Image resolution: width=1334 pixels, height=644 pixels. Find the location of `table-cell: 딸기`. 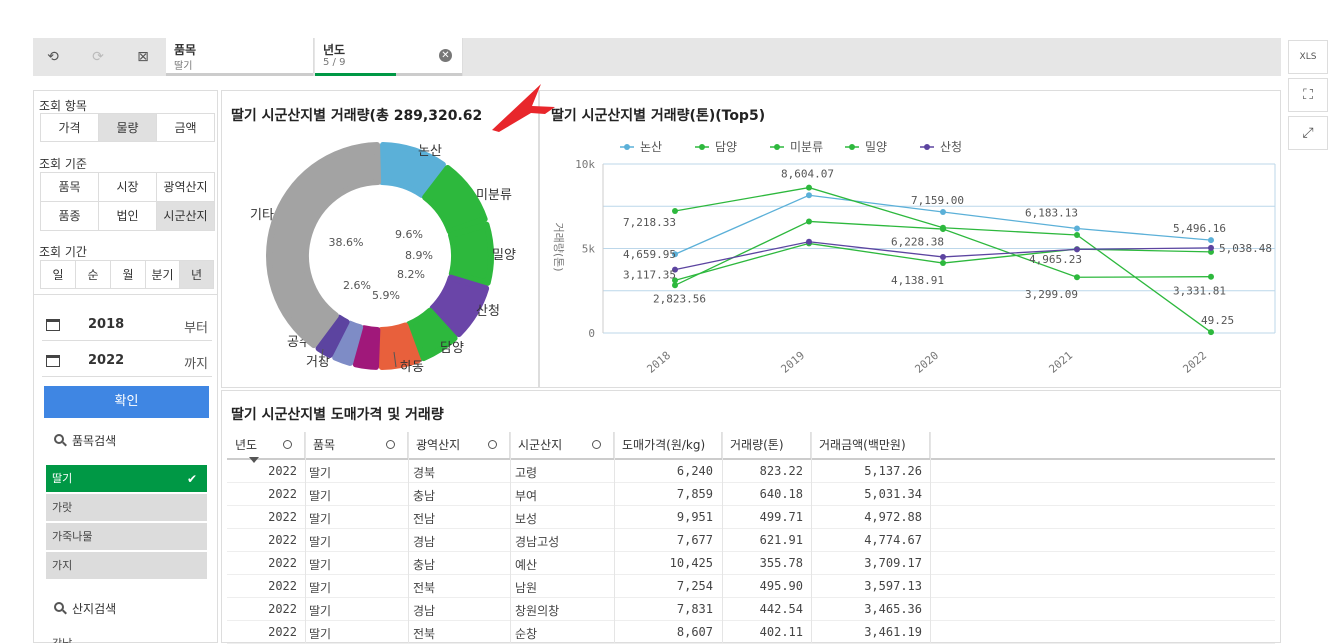

table-cell: 딸기 is located at coordinates (320, 496).